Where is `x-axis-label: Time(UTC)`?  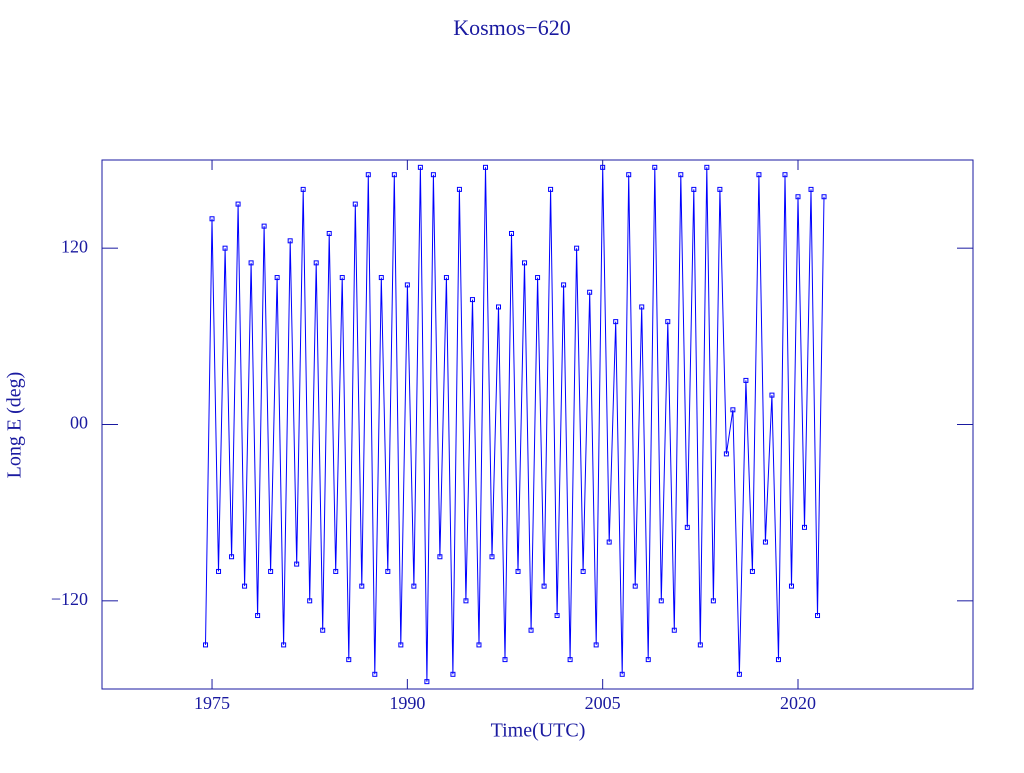
x-axis-label: Time(UTC) is located at coordinates (538, 731).